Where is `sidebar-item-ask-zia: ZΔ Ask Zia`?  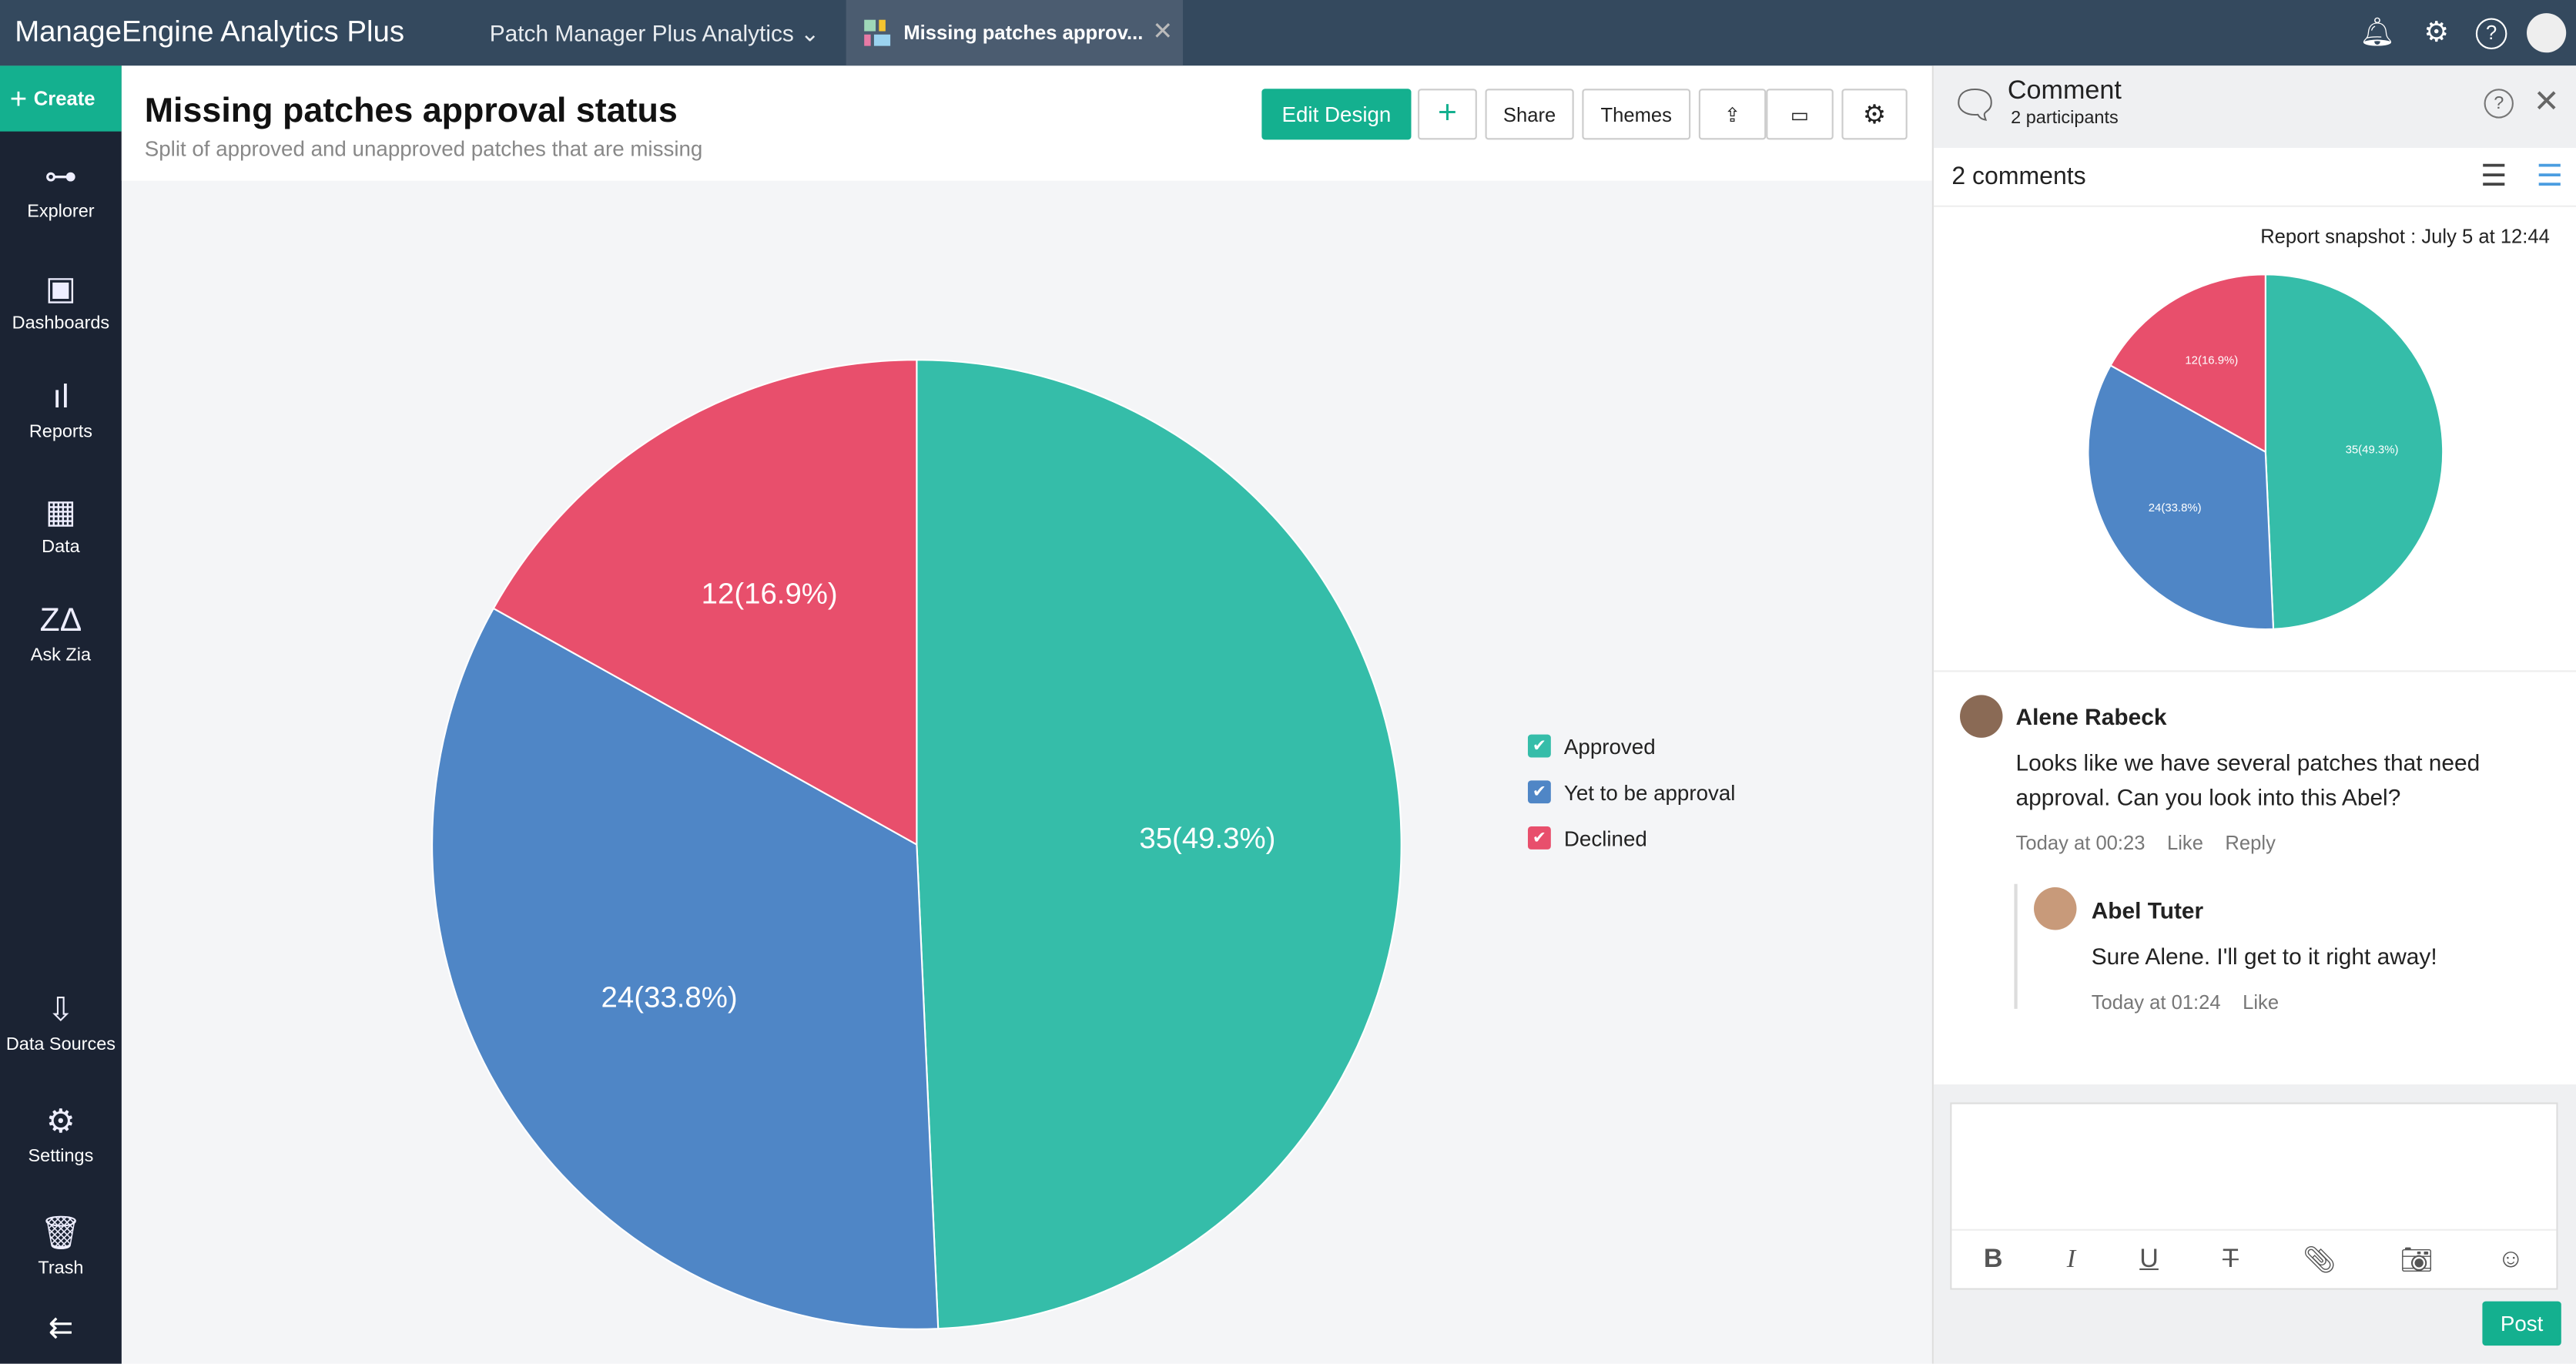
sidebar-item-ask-zia: ZΔ Ask Zia is located at coordinates (61, 634).